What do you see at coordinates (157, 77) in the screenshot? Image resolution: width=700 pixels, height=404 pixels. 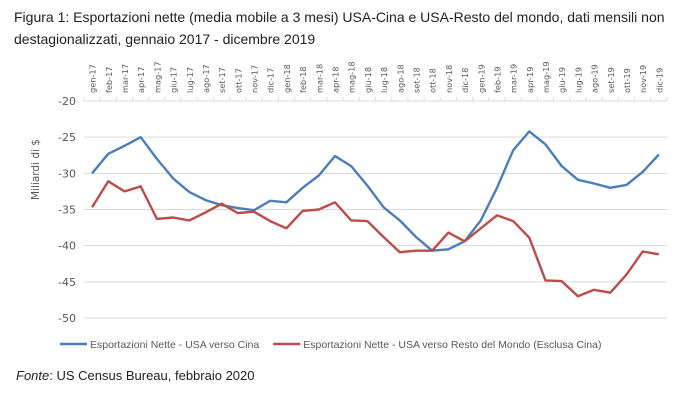 I see `x-tick-label: mag-17` at bounding box center [157, 77].